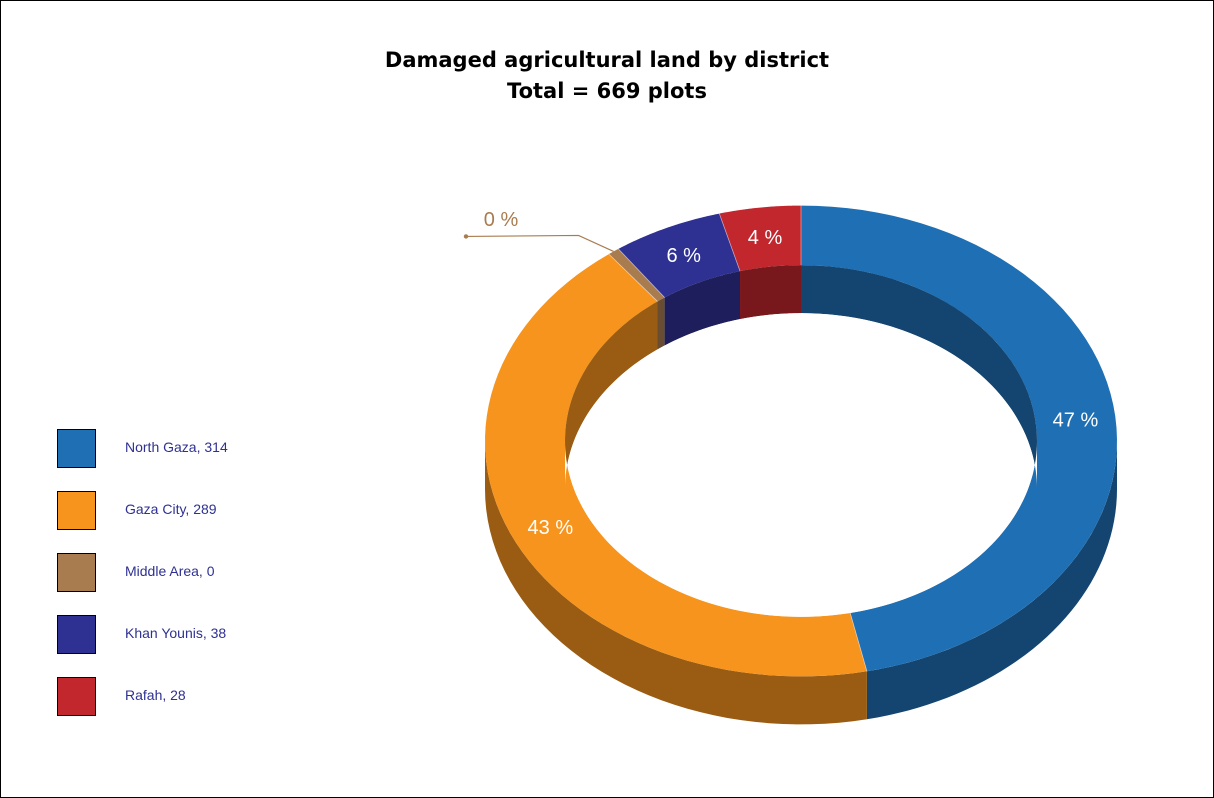 The width and height of the screenshot is (1214, 798). What do you see at coordinates (176, 447) in the screenshot?
I see `legend-label-north-gaza: North Gaza, 314` at bounding box center [176, 447].